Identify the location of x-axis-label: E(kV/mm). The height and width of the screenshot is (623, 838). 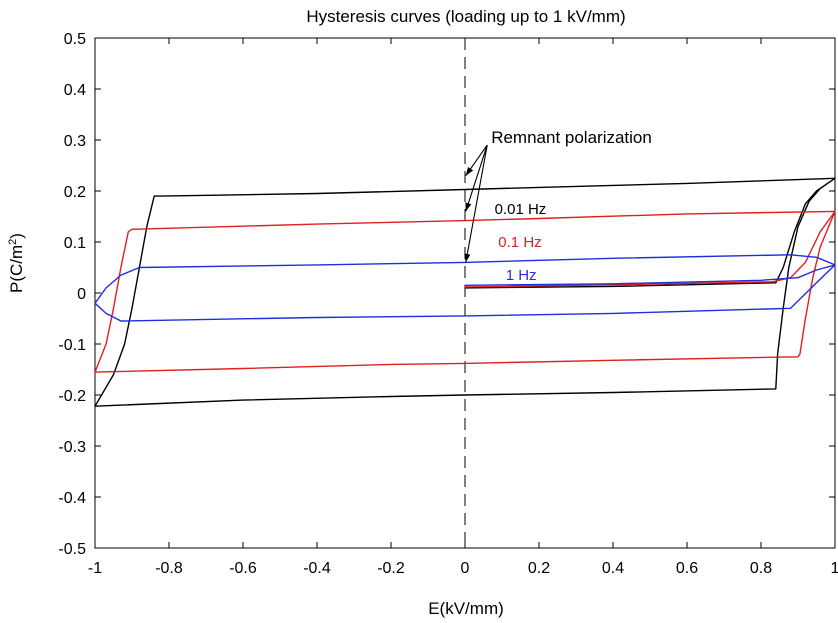
(466, 608).